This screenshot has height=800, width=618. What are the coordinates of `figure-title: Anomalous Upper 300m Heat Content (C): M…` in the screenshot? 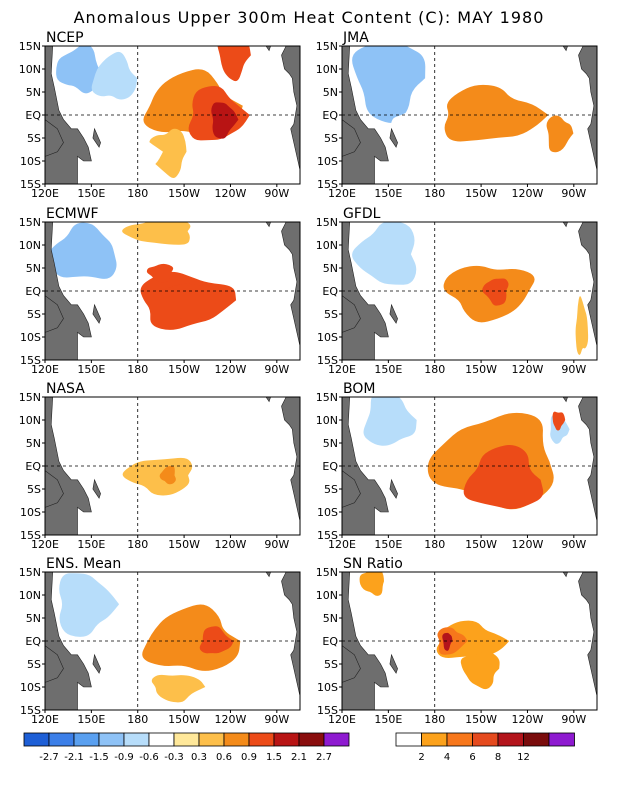 It's located at (309, 17).